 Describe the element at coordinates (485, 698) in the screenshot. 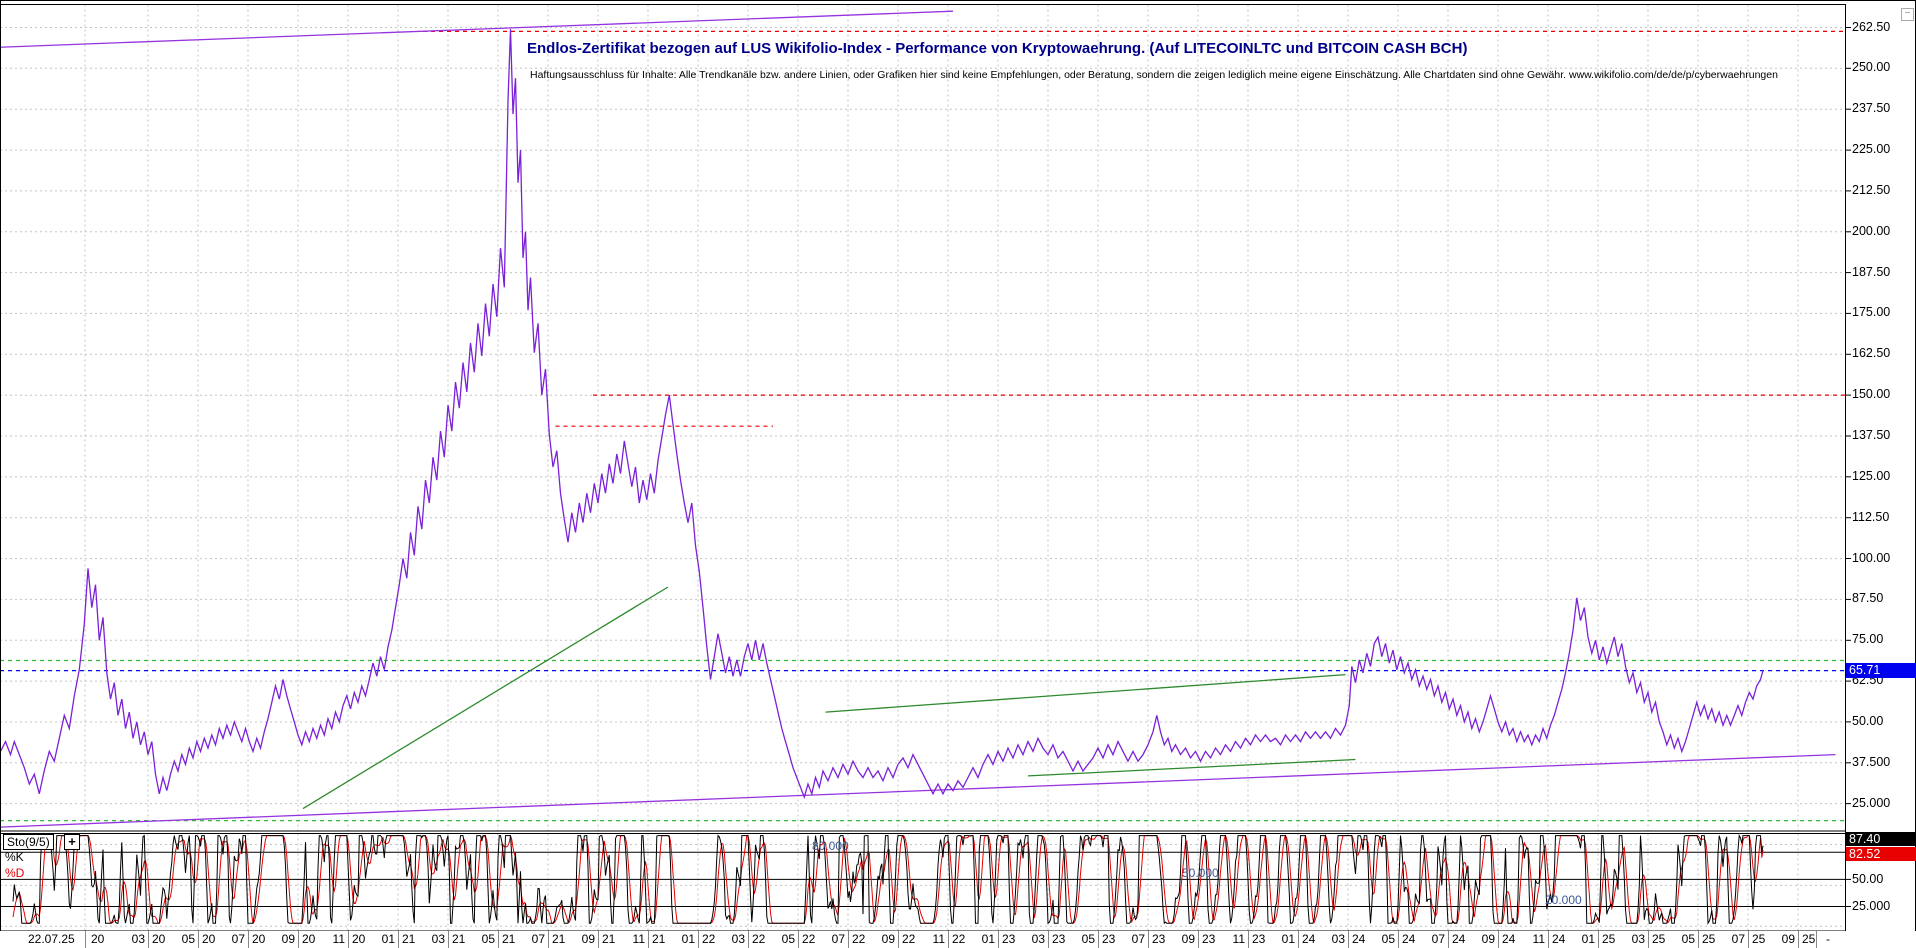

I see `trendline-green-uptrend-2020` at that location.